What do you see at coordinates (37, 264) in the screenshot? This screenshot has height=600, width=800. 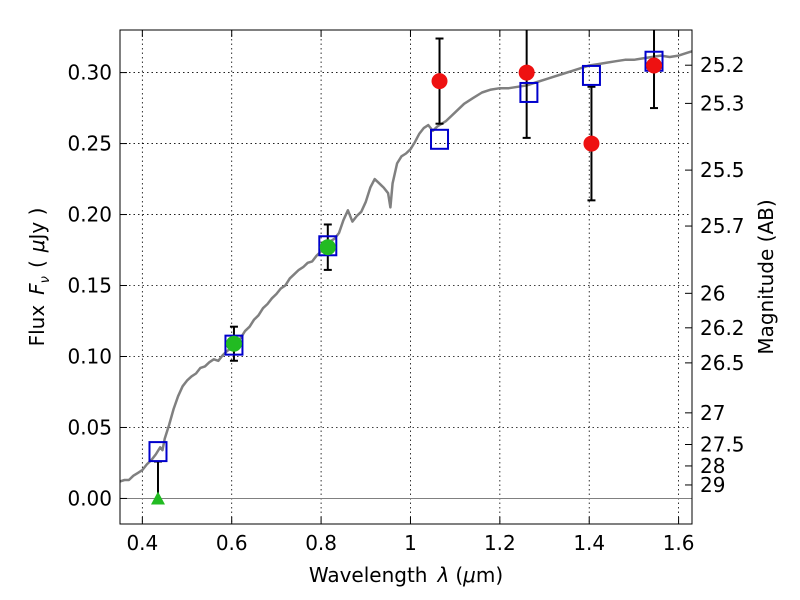 I see `y-axis-unit-open: (` at bounding box center [37, 264].